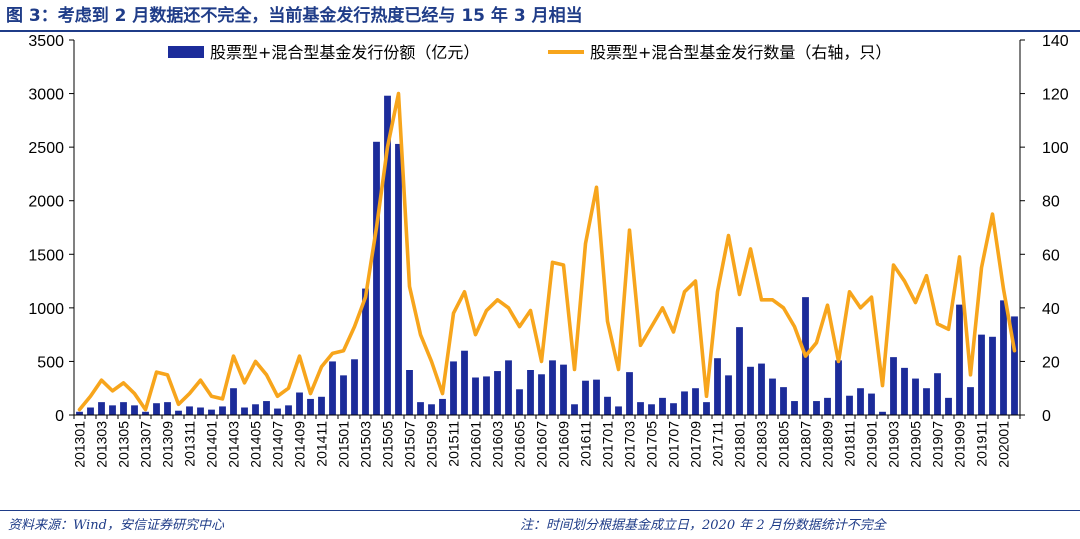 Image resolution: width=1080 pixels, height=539 pixels. What do you see at coordinates (586, 444) in the screenshot?
I see `x-tick-label: 201611` at bounding box center [586, 444].